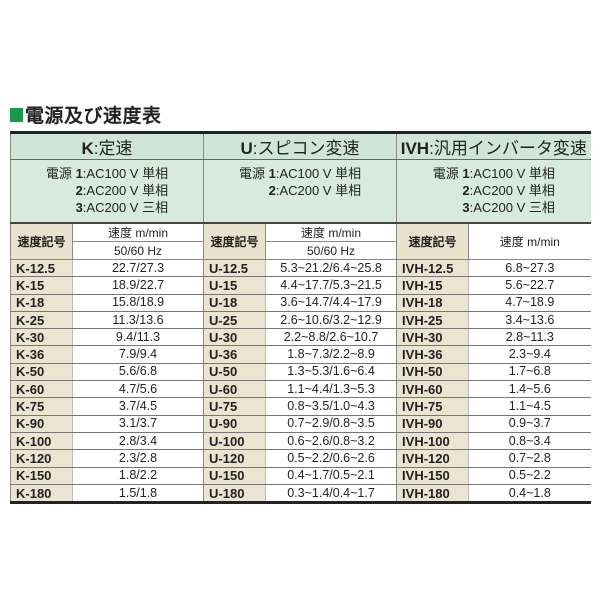 This screenshot has height=600, width=600. Describe the element at coordinates (115, 148) in the screenshot. I see `group-name: 定速` at that location.